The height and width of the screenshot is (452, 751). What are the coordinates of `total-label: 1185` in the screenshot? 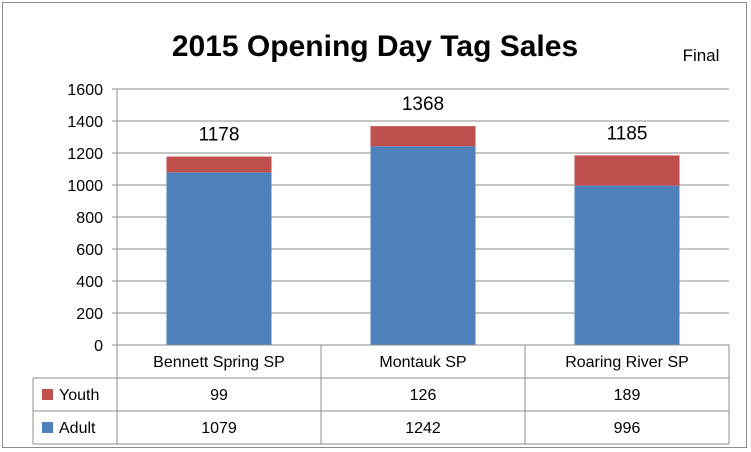 It's located at (627, 133).